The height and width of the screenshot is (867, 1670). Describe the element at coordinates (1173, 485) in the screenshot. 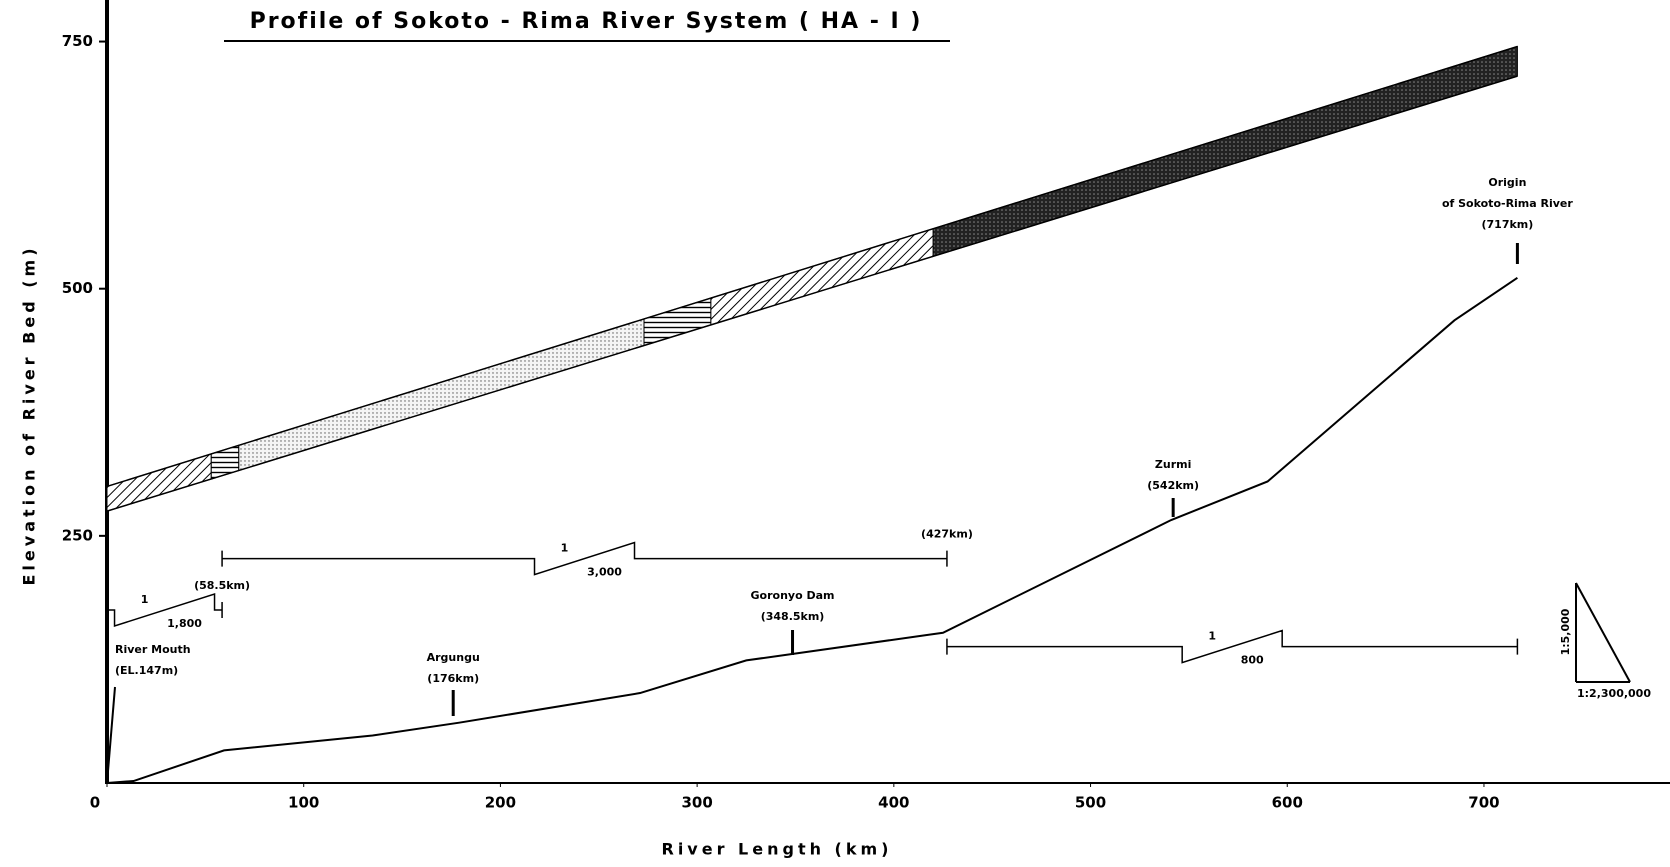

I see `annotation-label: (542km)` at that location.